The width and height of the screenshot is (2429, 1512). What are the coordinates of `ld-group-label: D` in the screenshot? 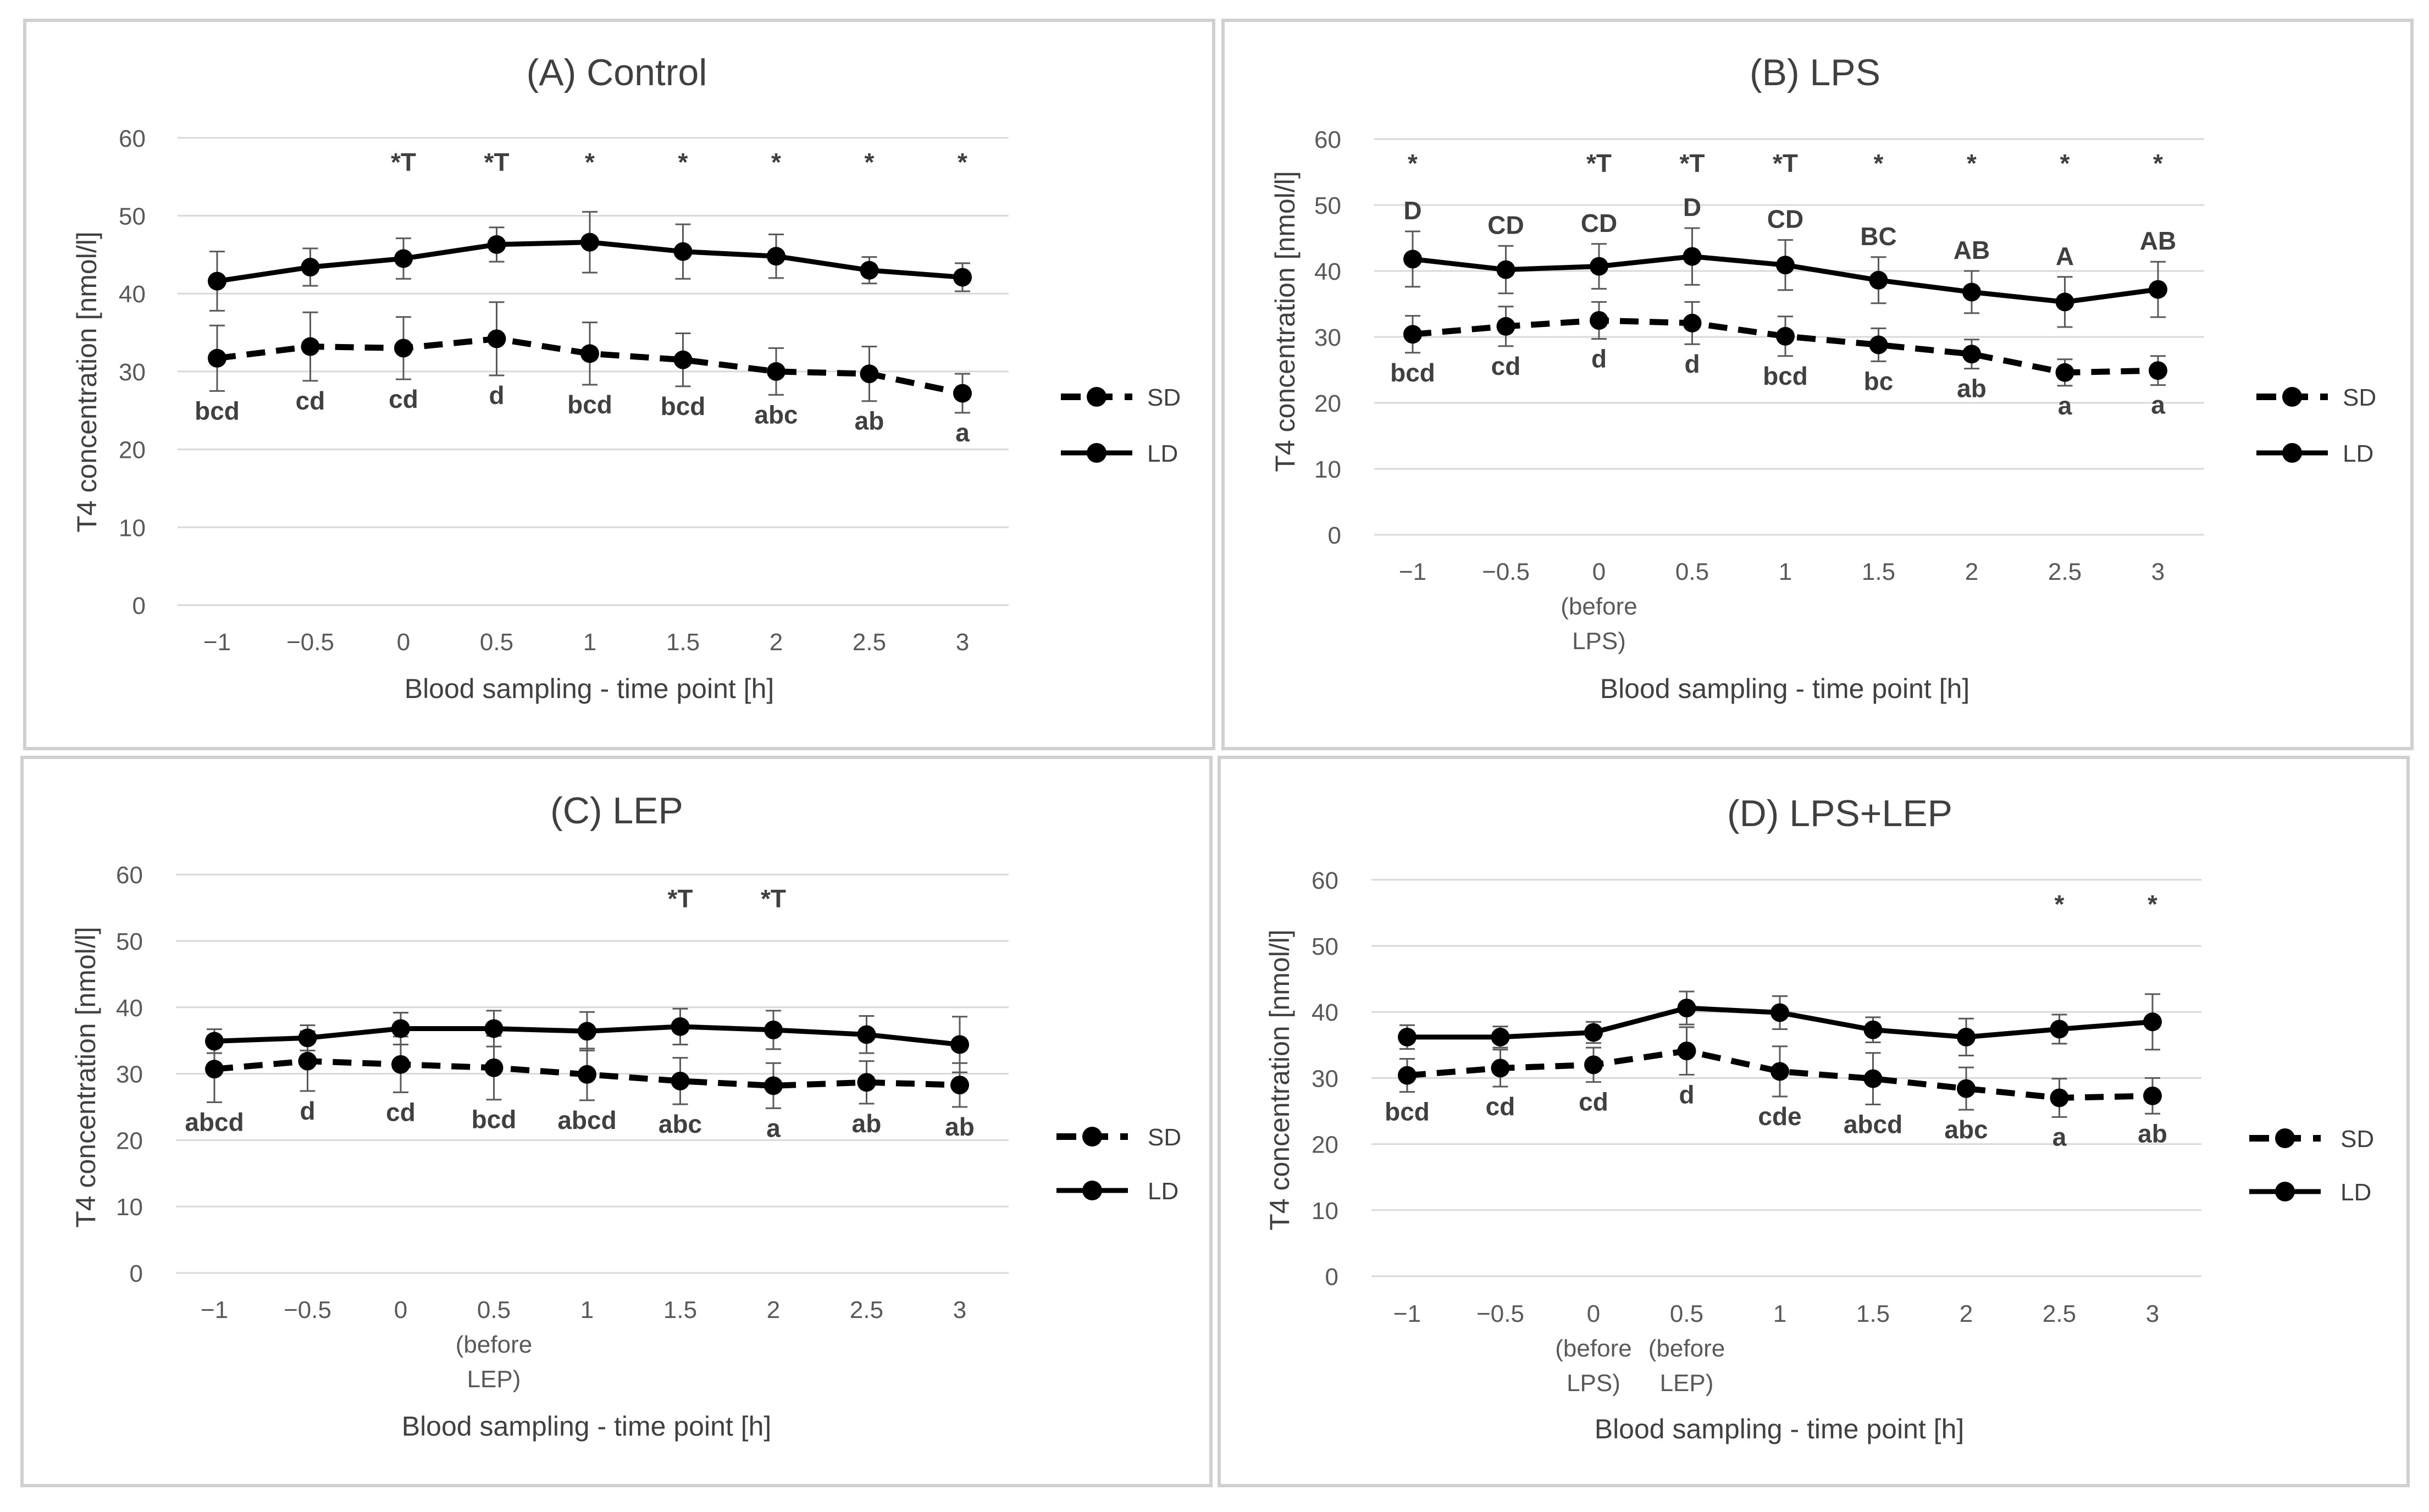 It's located at (1412, 210).